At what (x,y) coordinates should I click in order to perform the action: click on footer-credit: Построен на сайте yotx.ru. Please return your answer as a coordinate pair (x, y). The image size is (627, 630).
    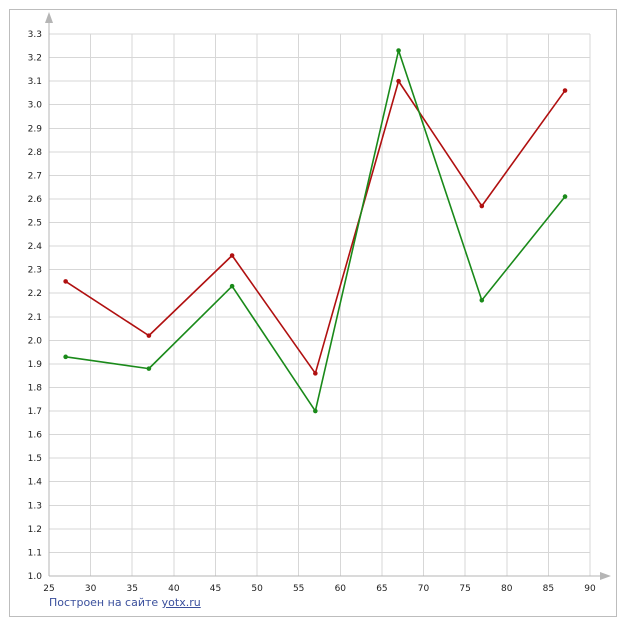
    Looking at the image, I should click on (125, 602).